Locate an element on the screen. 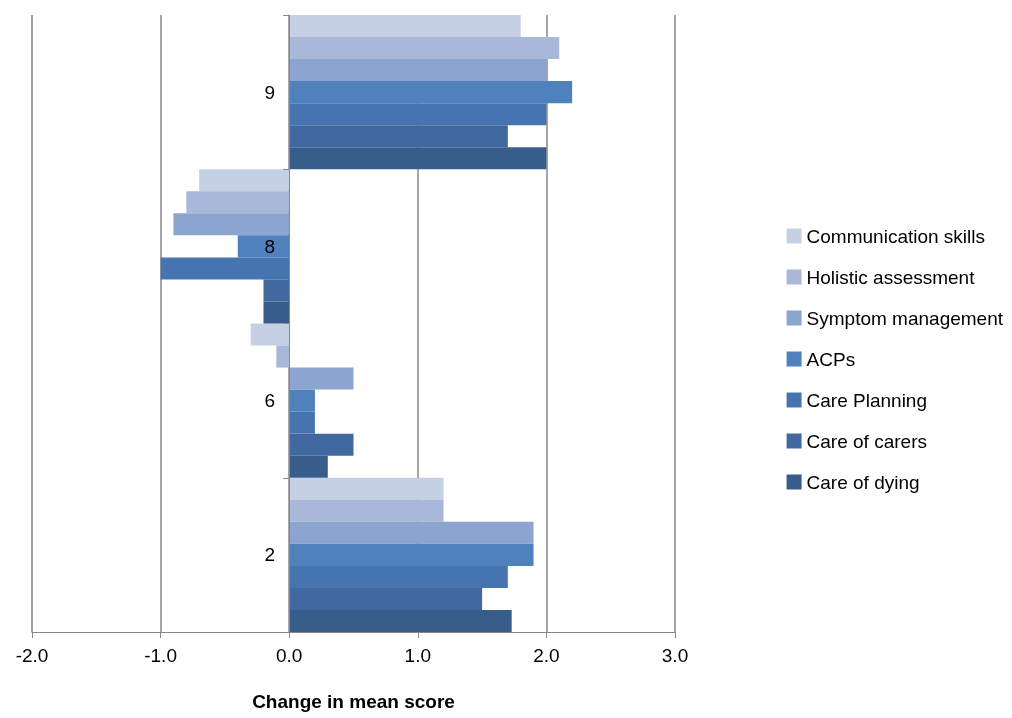 Image resolution: width=1012 pixels, height=718 pixels. x-tick-label: 1.0 is located at coordinates (418, 655).